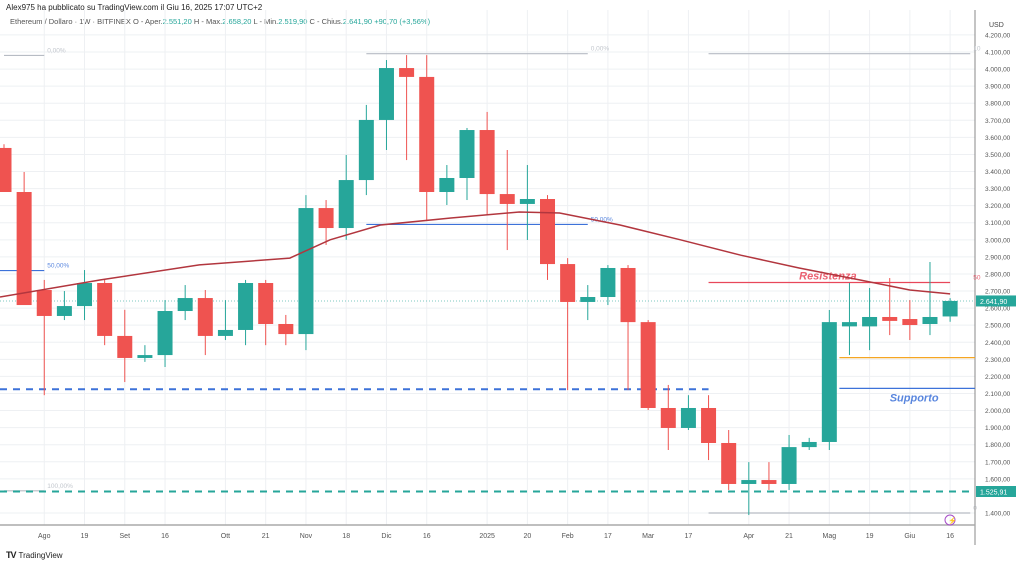 This screenshot has height=564, width=1024. What do you see at coordinates (11, 555) in the screenshot?
I see `tv-logo-icon: TV` at bounding box center [11, 555].